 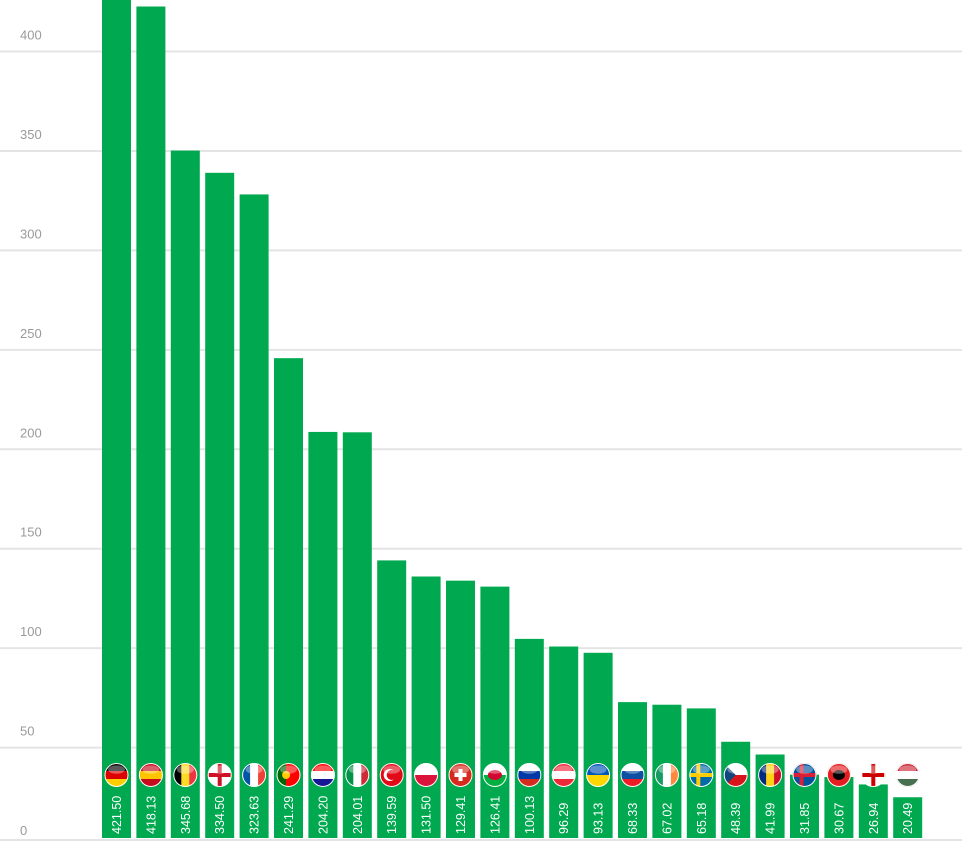 I want to click on y-tick-label: 300, so click(x=31, y=233).